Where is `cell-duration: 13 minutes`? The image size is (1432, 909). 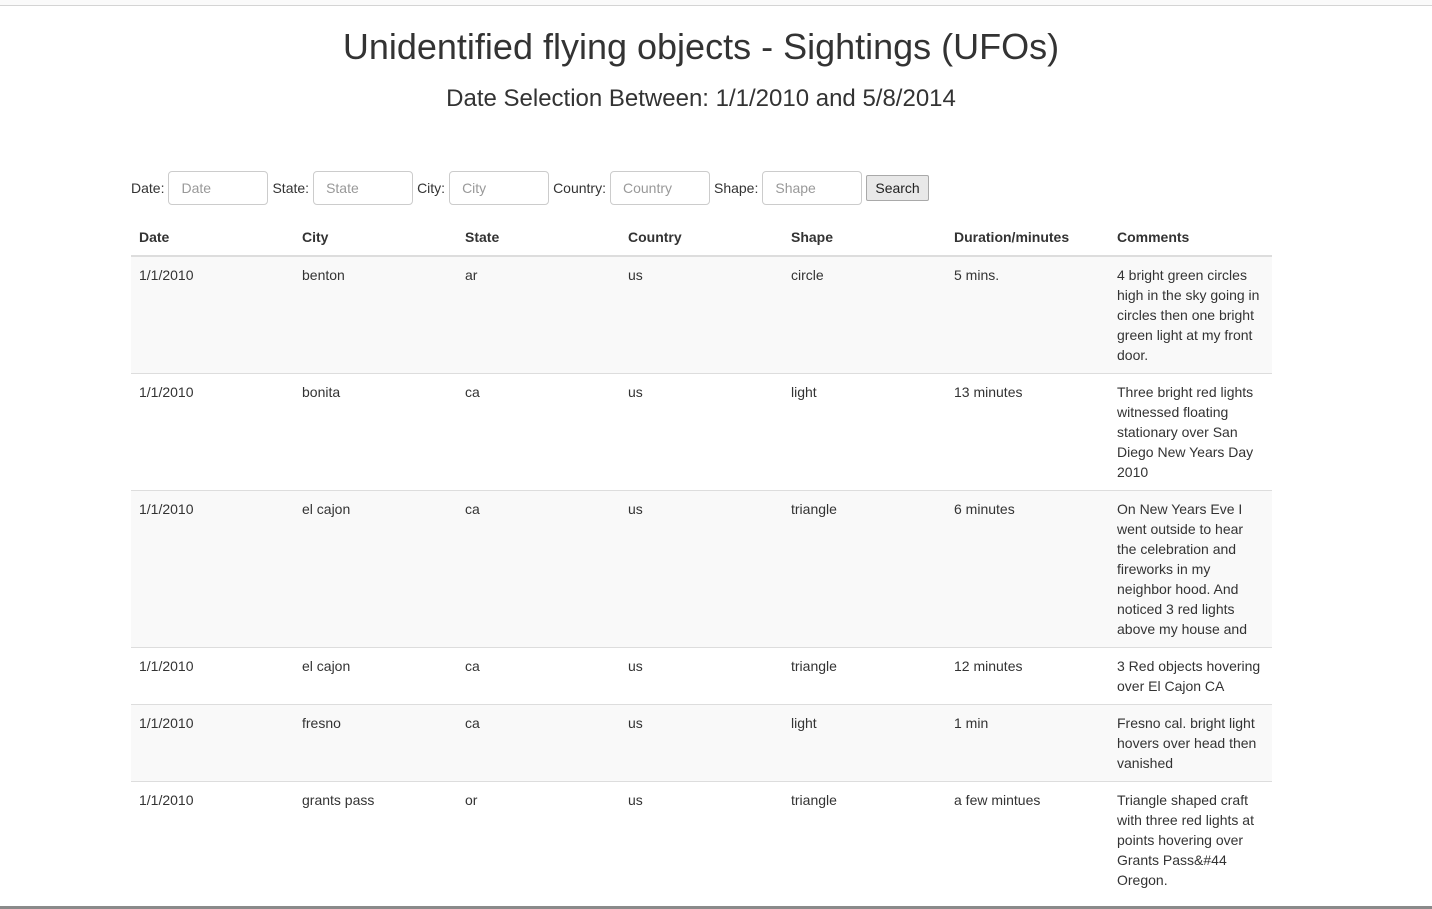 cell-duration: 13 minutes is located at coordinates (1027, 432).